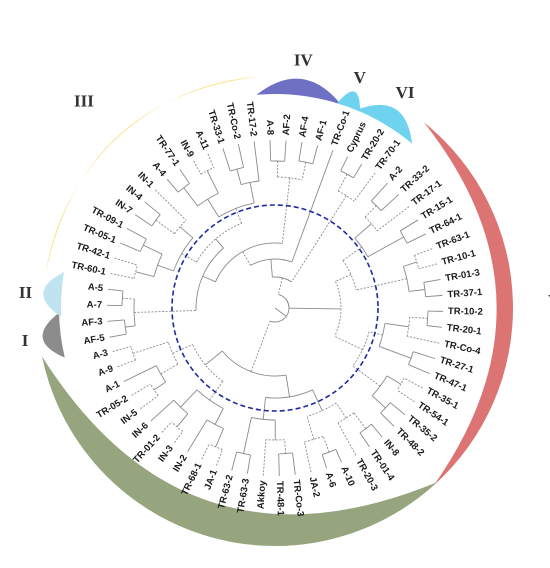  I want to click on leaf-label: IN-1, so click(145, 180).